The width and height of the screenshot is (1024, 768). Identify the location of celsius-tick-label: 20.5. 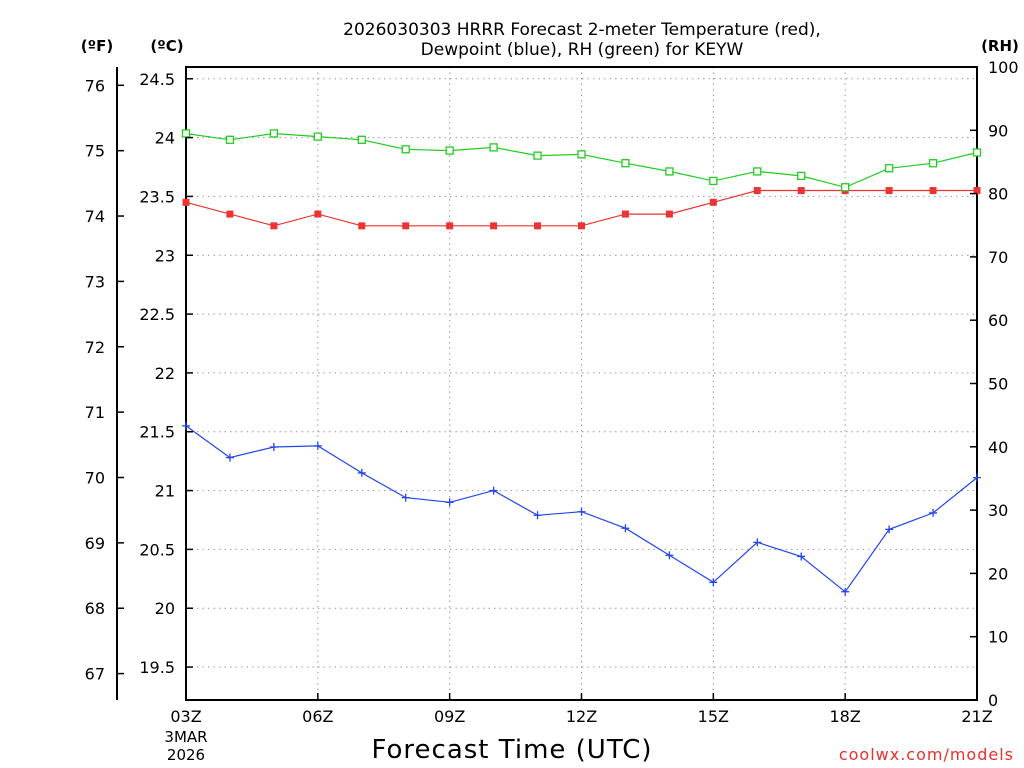
(157, 549).